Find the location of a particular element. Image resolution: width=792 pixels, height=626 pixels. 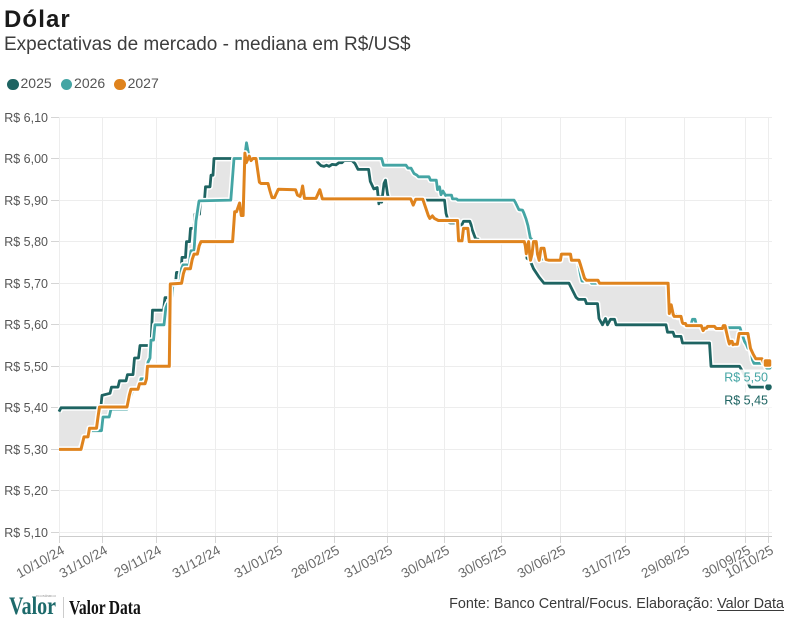

svg-text: 29/08/25 is located at coordinates (665, 562).